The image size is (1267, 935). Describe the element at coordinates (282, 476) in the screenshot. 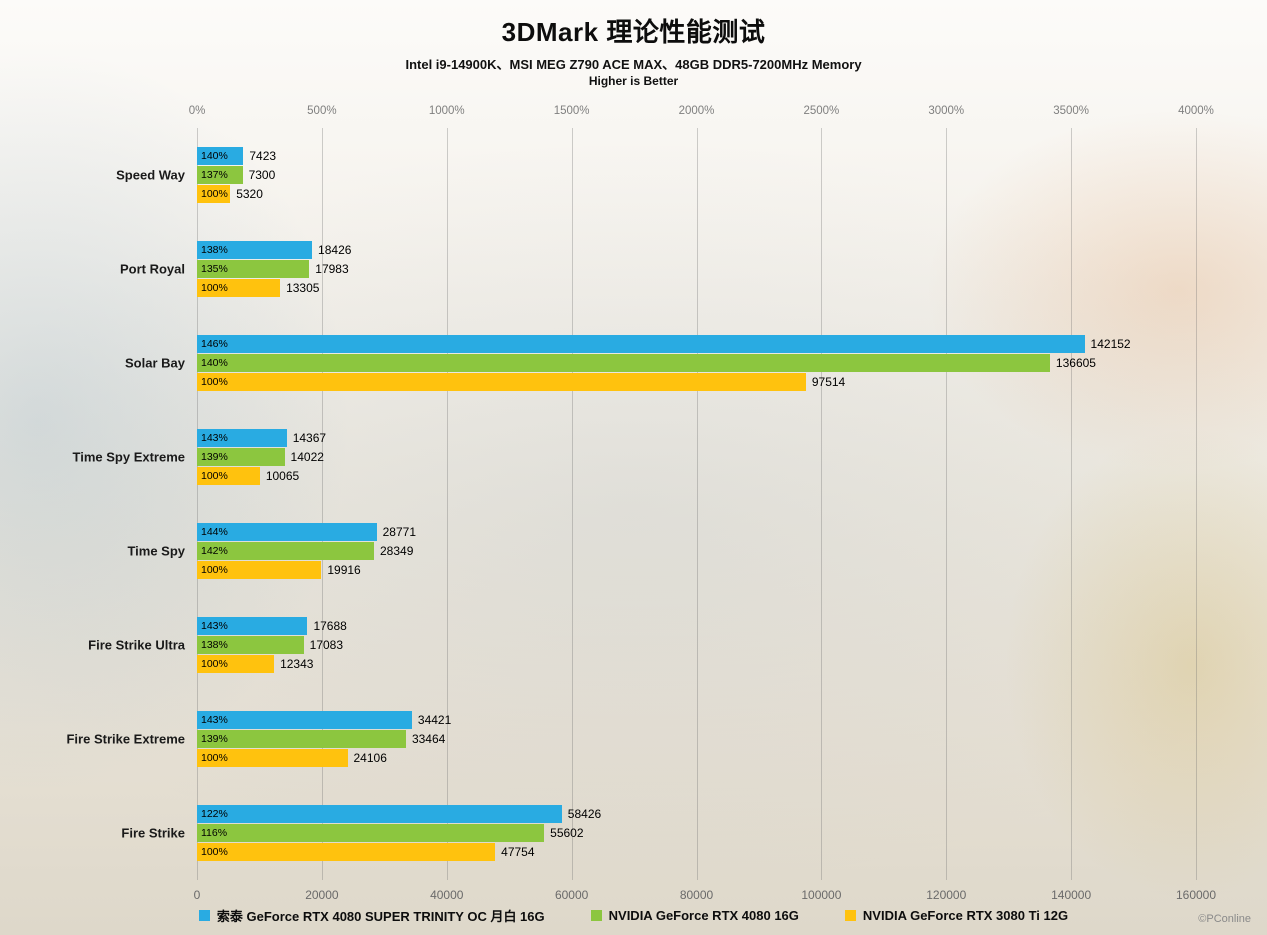

I see `bar-value-label: 10065` at that location.